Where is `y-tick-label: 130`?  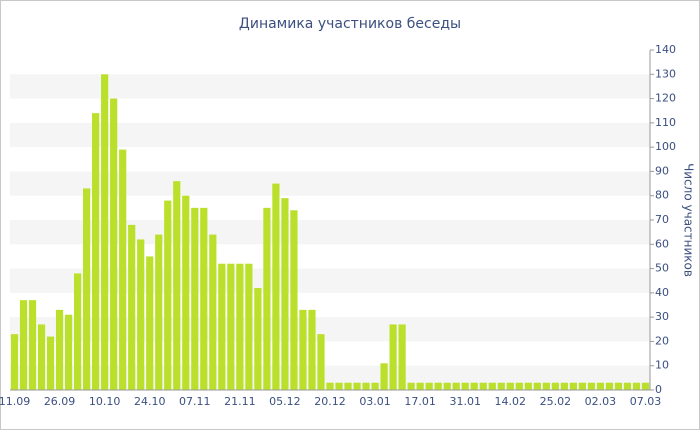 y-tick-label: 130 is located at coordinates (665, 73).